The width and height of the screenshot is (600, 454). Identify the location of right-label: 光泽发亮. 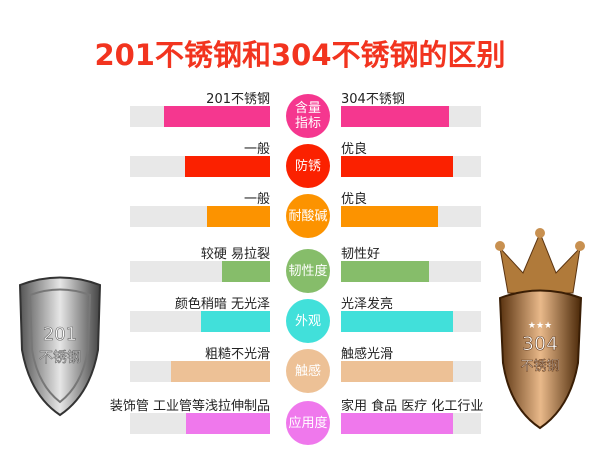
(367, 304).